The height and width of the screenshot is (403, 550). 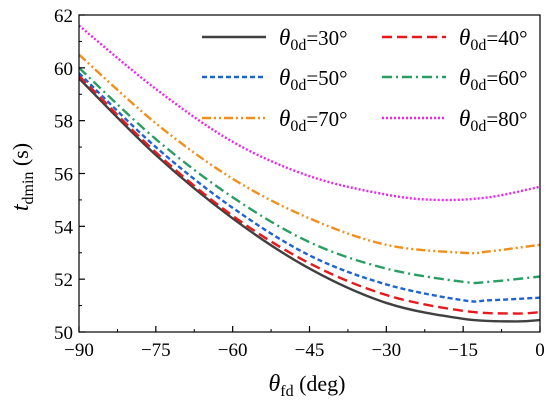 I want to click on x-axis-title: θfd (deg), so click(x=306, y=385).